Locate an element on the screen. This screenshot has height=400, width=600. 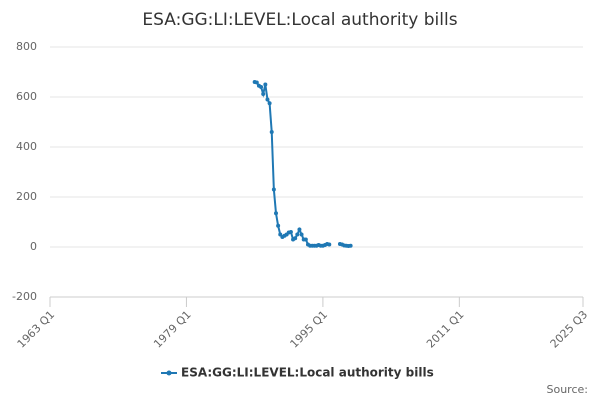
x-tick-label: 1979 Q1 is located at coordinates (172, 329).